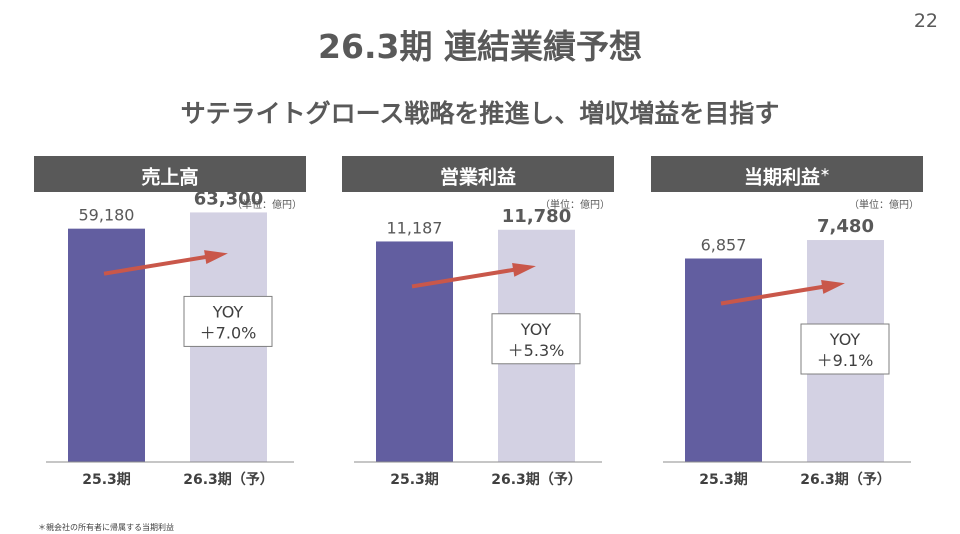 This screenshot has height=534, width=960. I want to click on chart-header: 当期利益＊, so click(787, 174).